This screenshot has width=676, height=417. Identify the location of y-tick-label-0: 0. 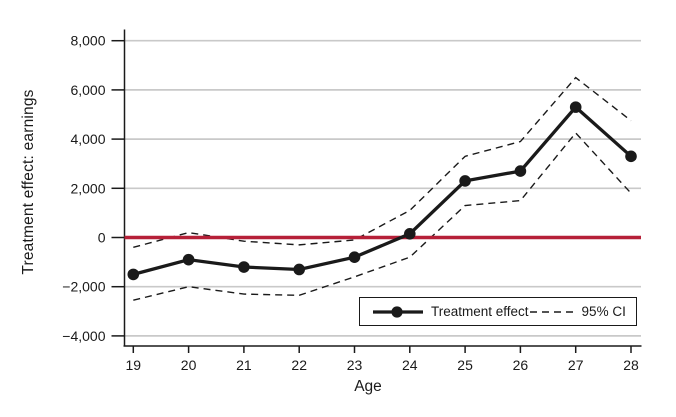
(102, 238).